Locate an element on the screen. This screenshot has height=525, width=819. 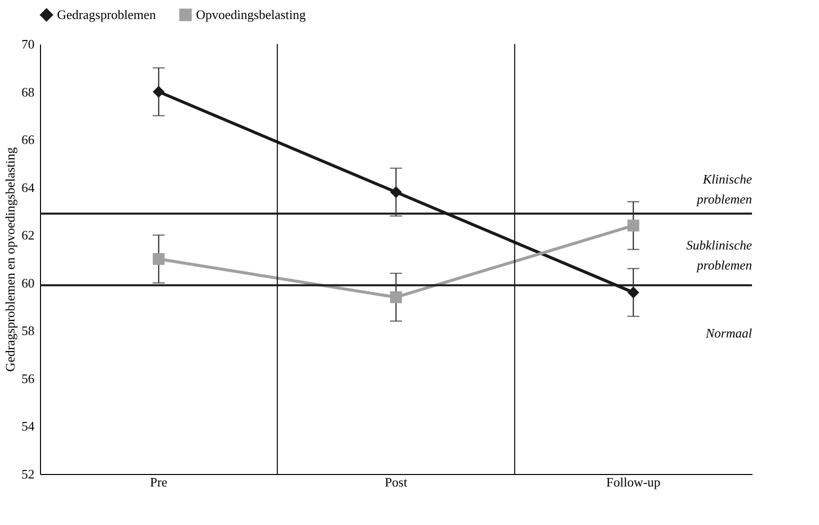
y-tick-label: 52 is located at coordinates (28, 474).